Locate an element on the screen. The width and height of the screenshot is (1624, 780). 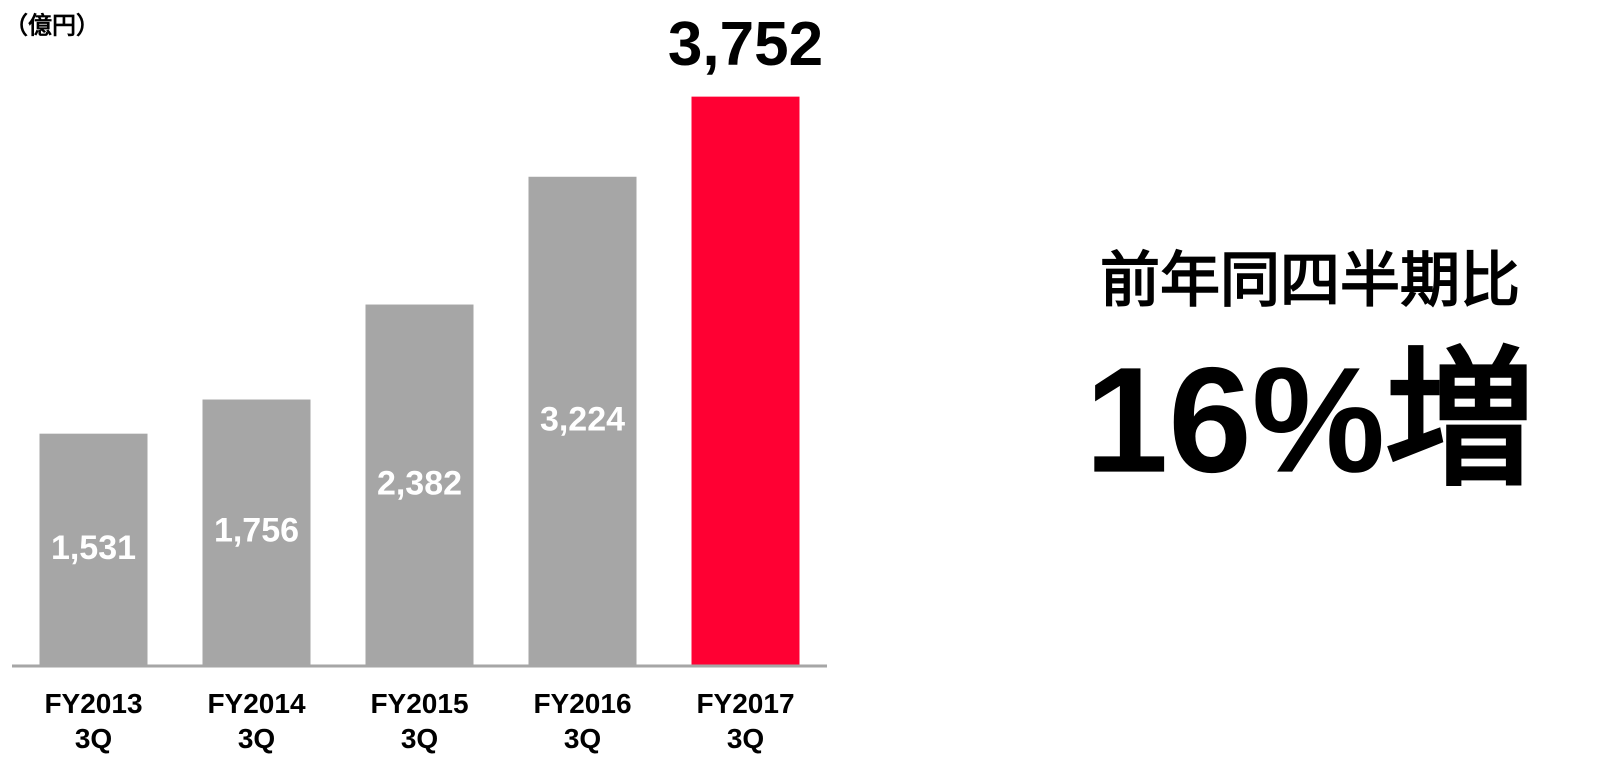
data-label: 1,531 is located at coordinates (93, 548).